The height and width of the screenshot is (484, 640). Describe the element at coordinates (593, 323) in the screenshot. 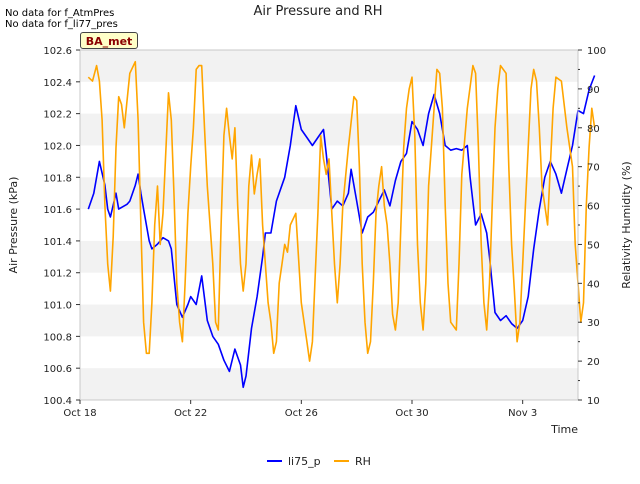

I see `right-tick-label: 30` at that location.